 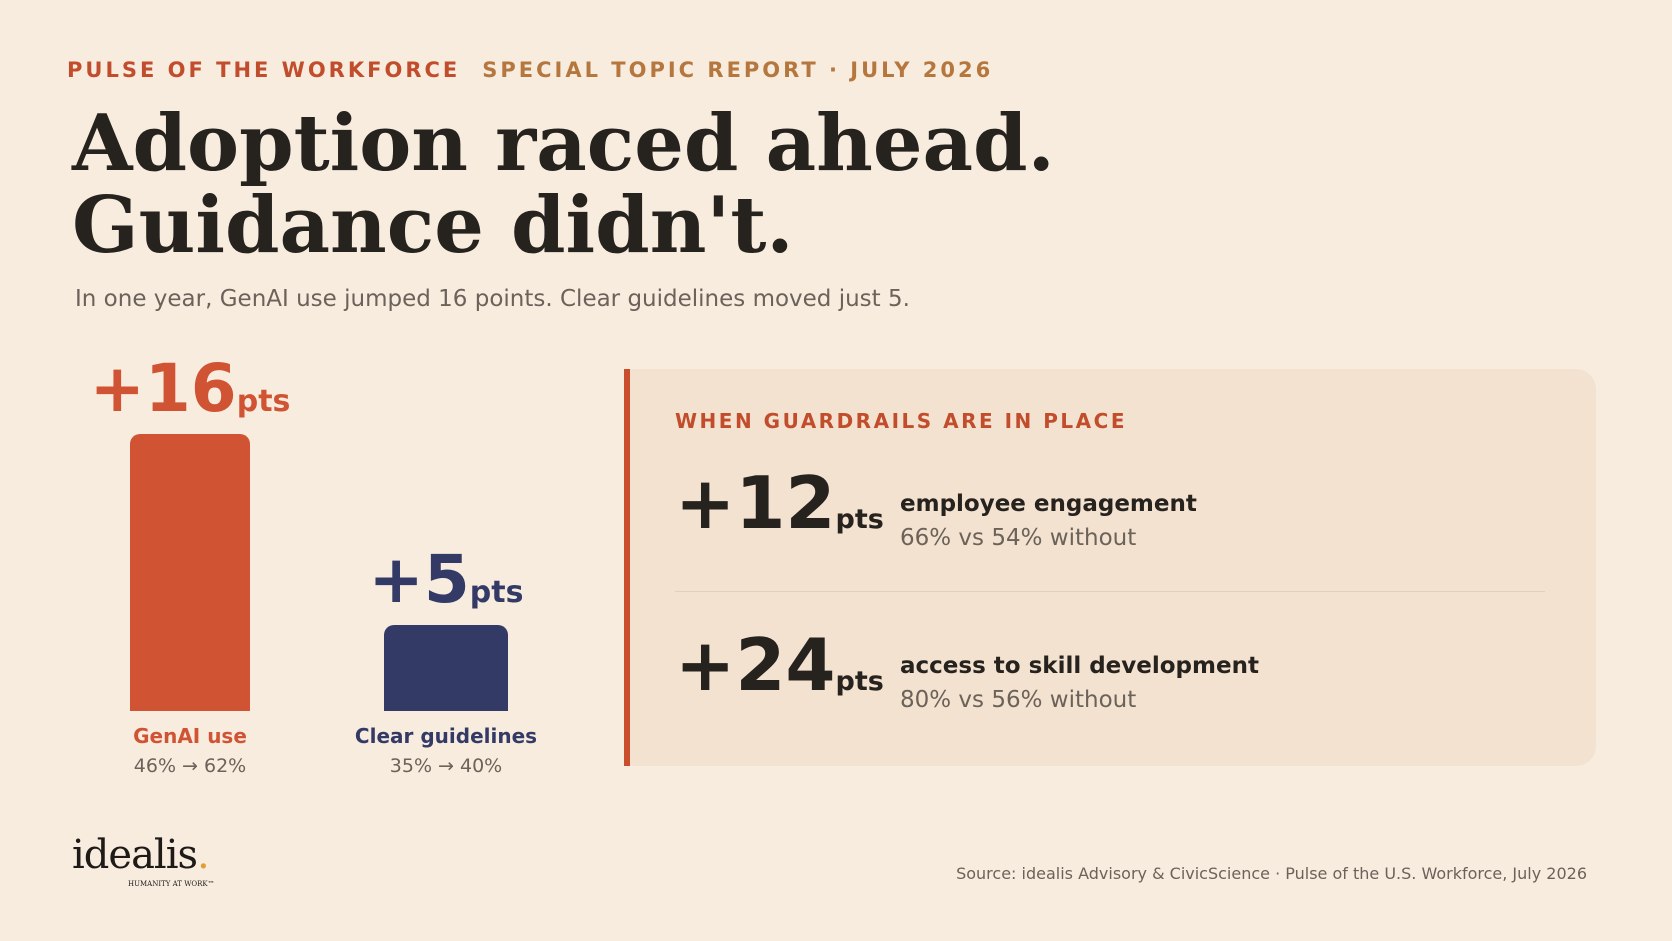 What do you see at coordinates (171, 884) in the screenshot?
I see `logo-tagline: HUMANITY AT WORK™` at bounding box center [171, 884].